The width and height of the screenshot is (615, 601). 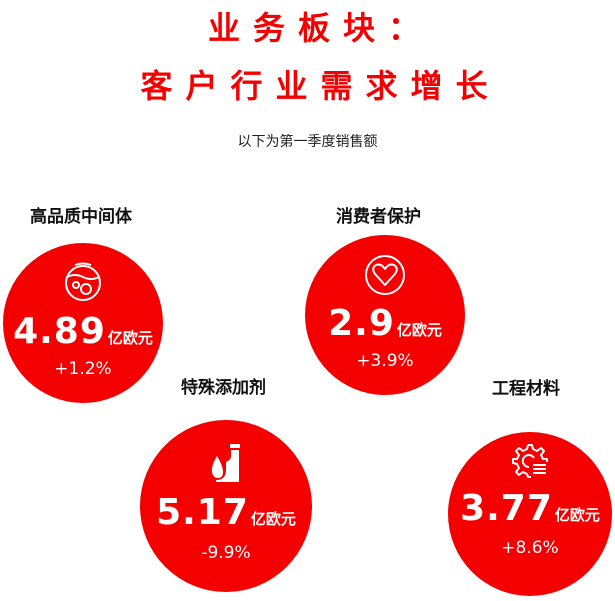 I want to click on segment-circle-engineering-materials: 3.77 亿欧元 +8.6%, so click(x=530, y=514).